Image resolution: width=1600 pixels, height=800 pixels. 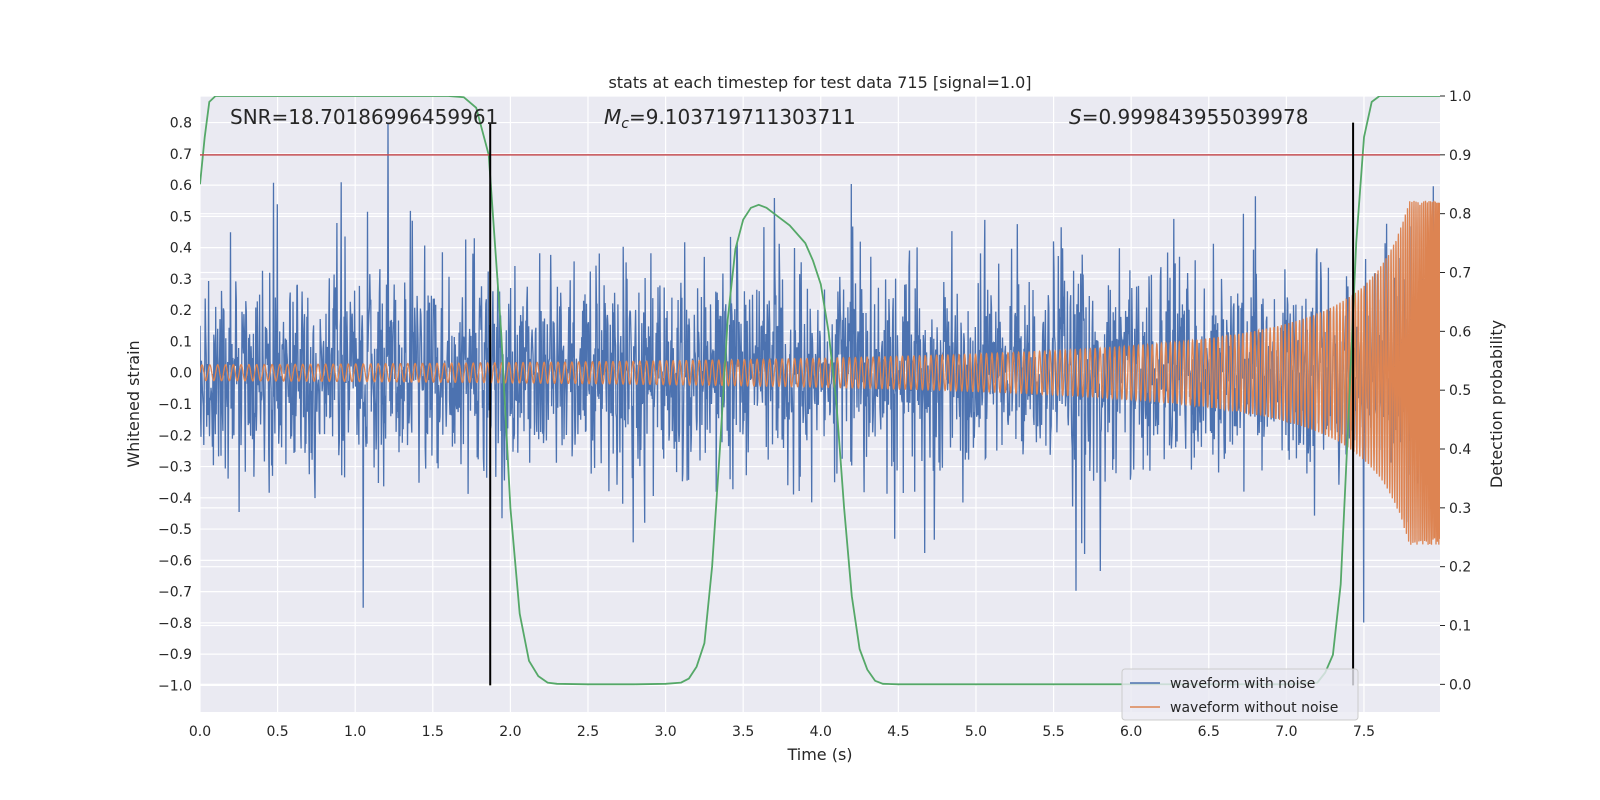 I want to click on x-tick-label: 7.0, so click(x=1286, y=732).